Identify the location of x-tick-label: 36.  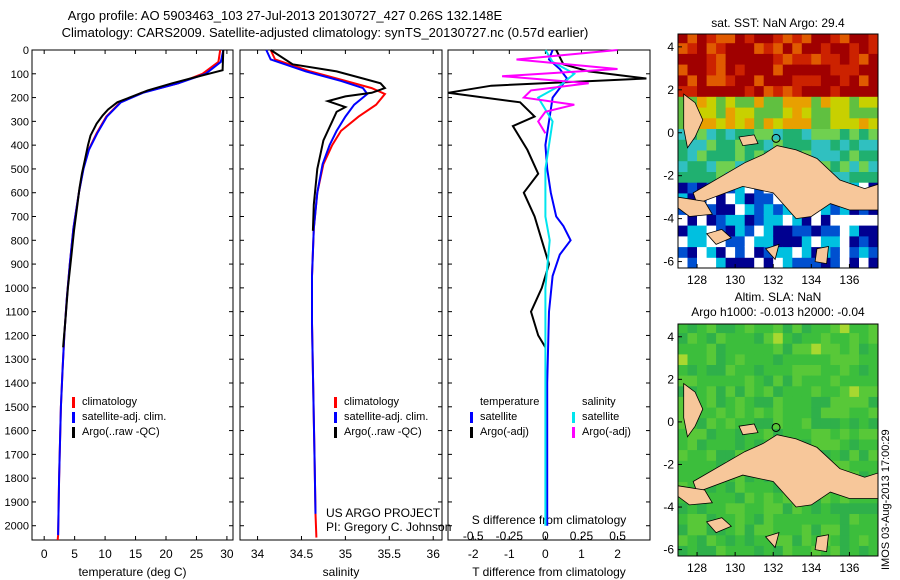
(434, 554).